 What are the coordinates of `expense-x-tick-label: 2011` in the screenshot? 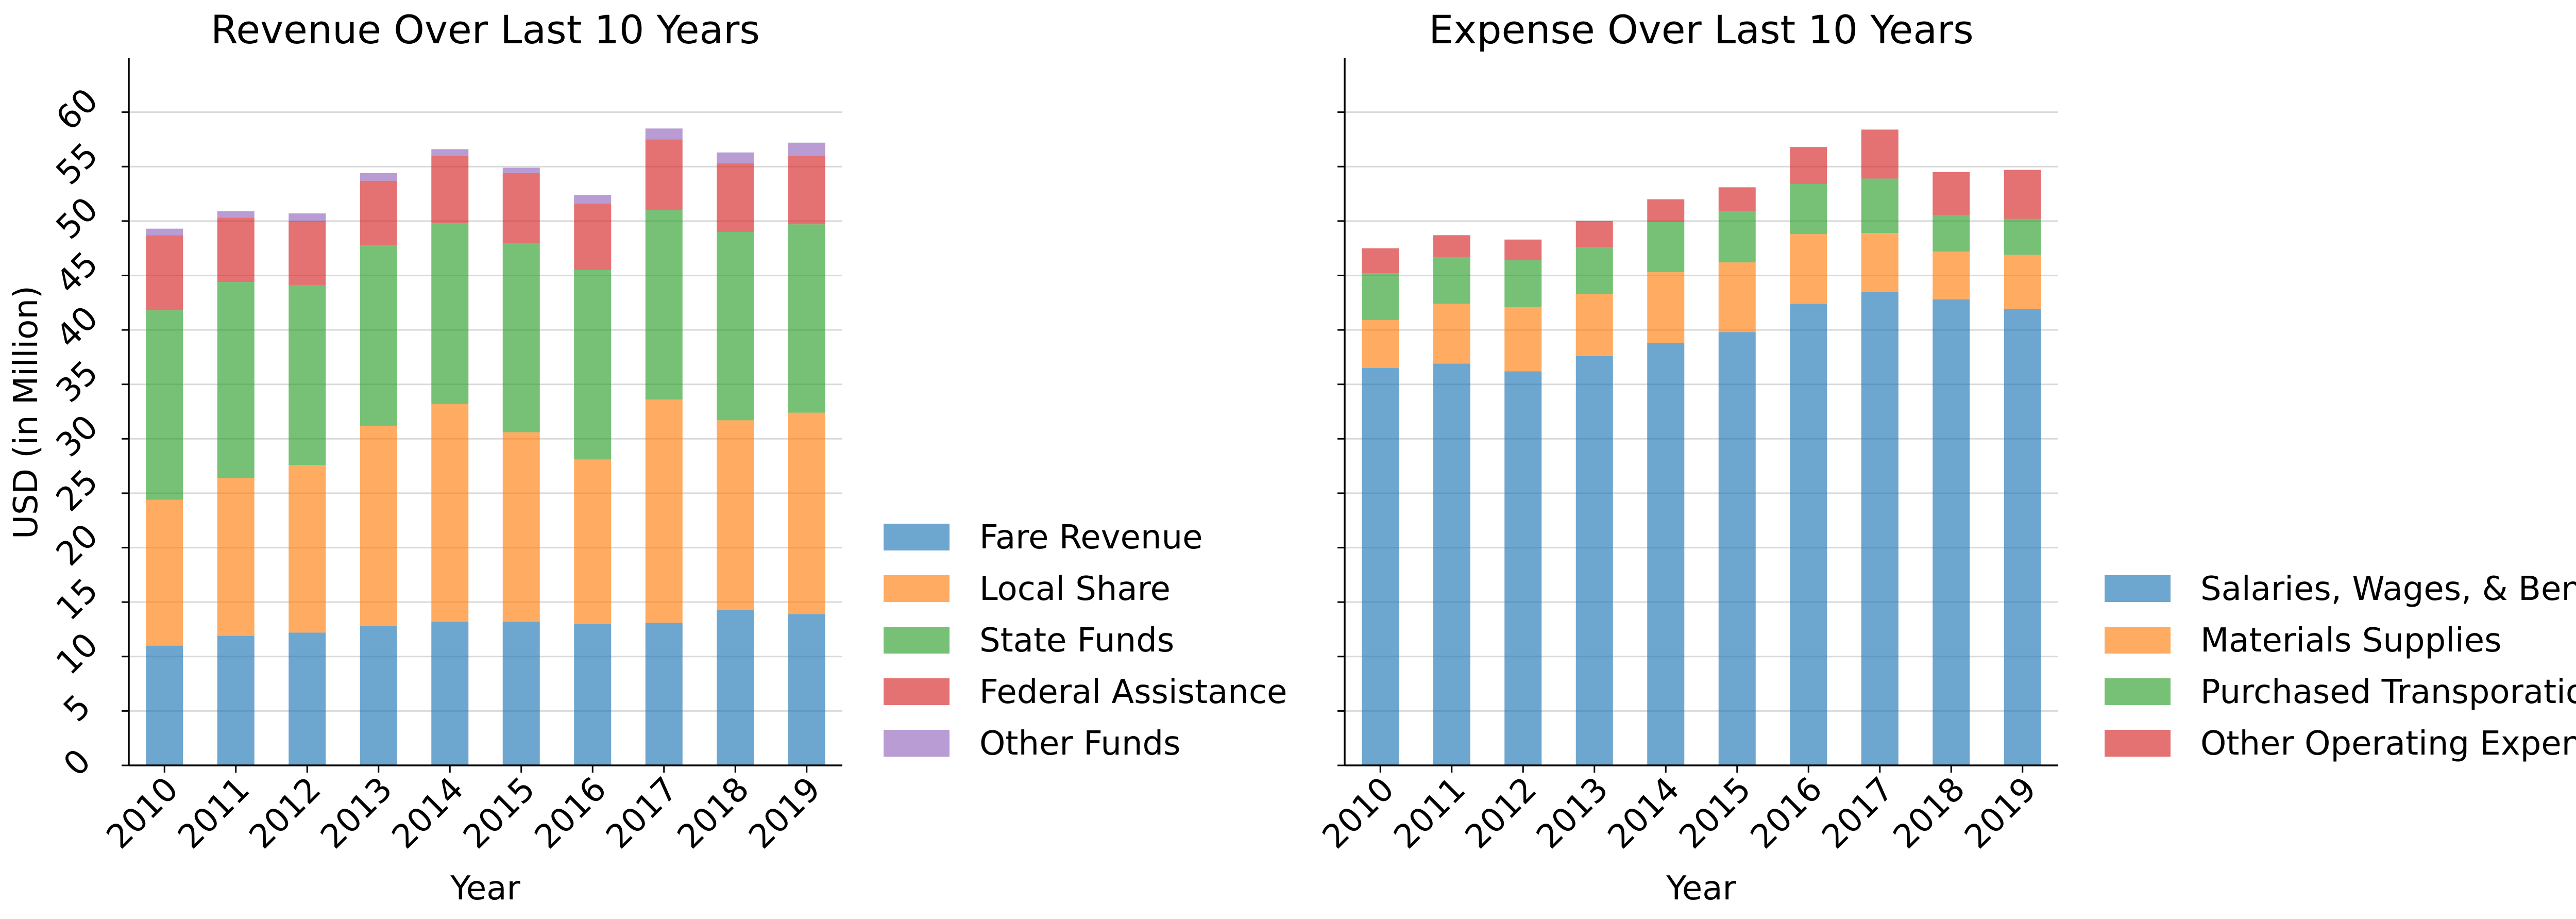 It's located at (1430, 813).